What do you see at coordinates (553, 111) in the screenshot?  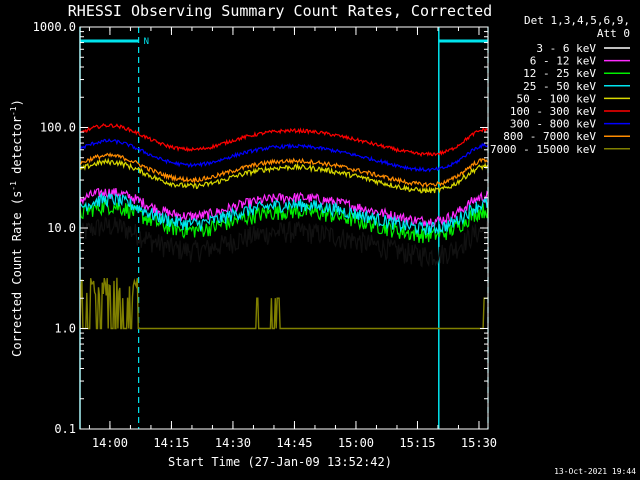 I see `legend-label: 100 - 300 keV` at bounding box center [553, 111].